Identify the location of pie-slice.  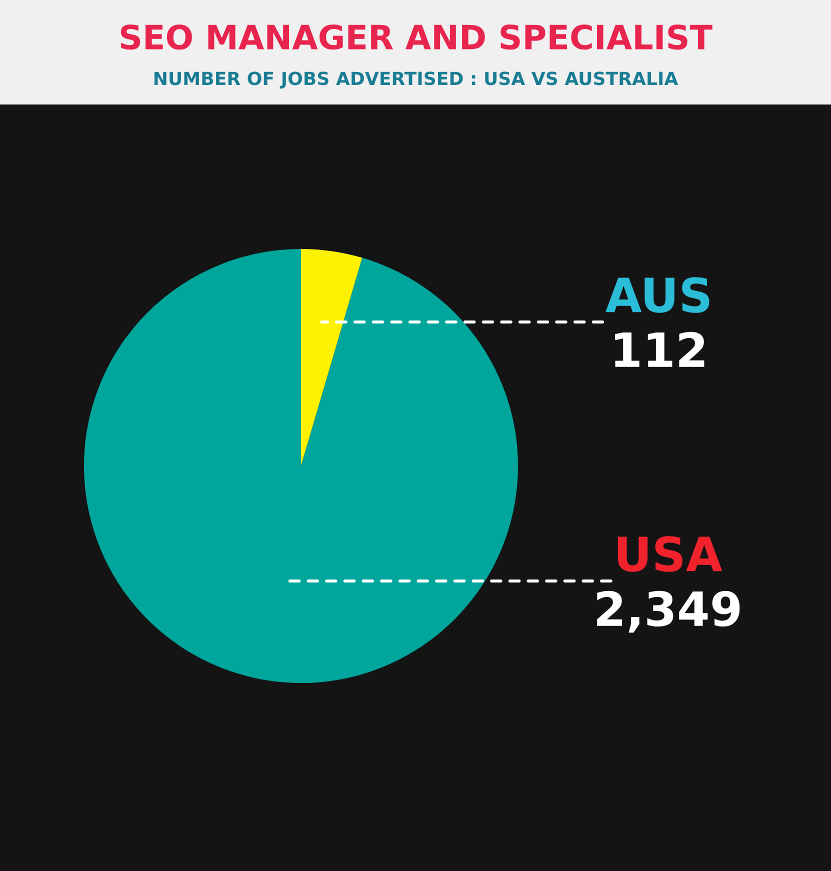
(331, 357).